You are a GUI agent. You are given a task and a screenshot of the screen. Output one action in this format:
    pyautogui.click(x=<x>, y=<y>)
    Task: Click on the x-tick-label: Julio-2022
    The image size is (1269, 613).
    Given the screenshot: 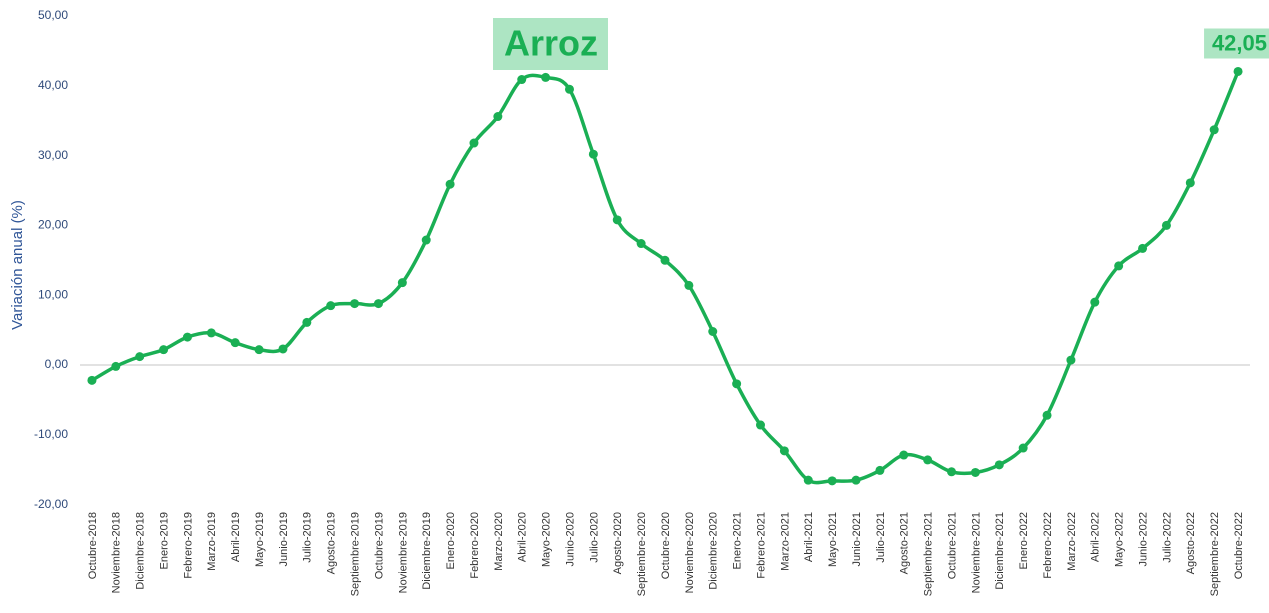 What is the action you would take?
    pyautogui.click(x=1167, y=537)
    